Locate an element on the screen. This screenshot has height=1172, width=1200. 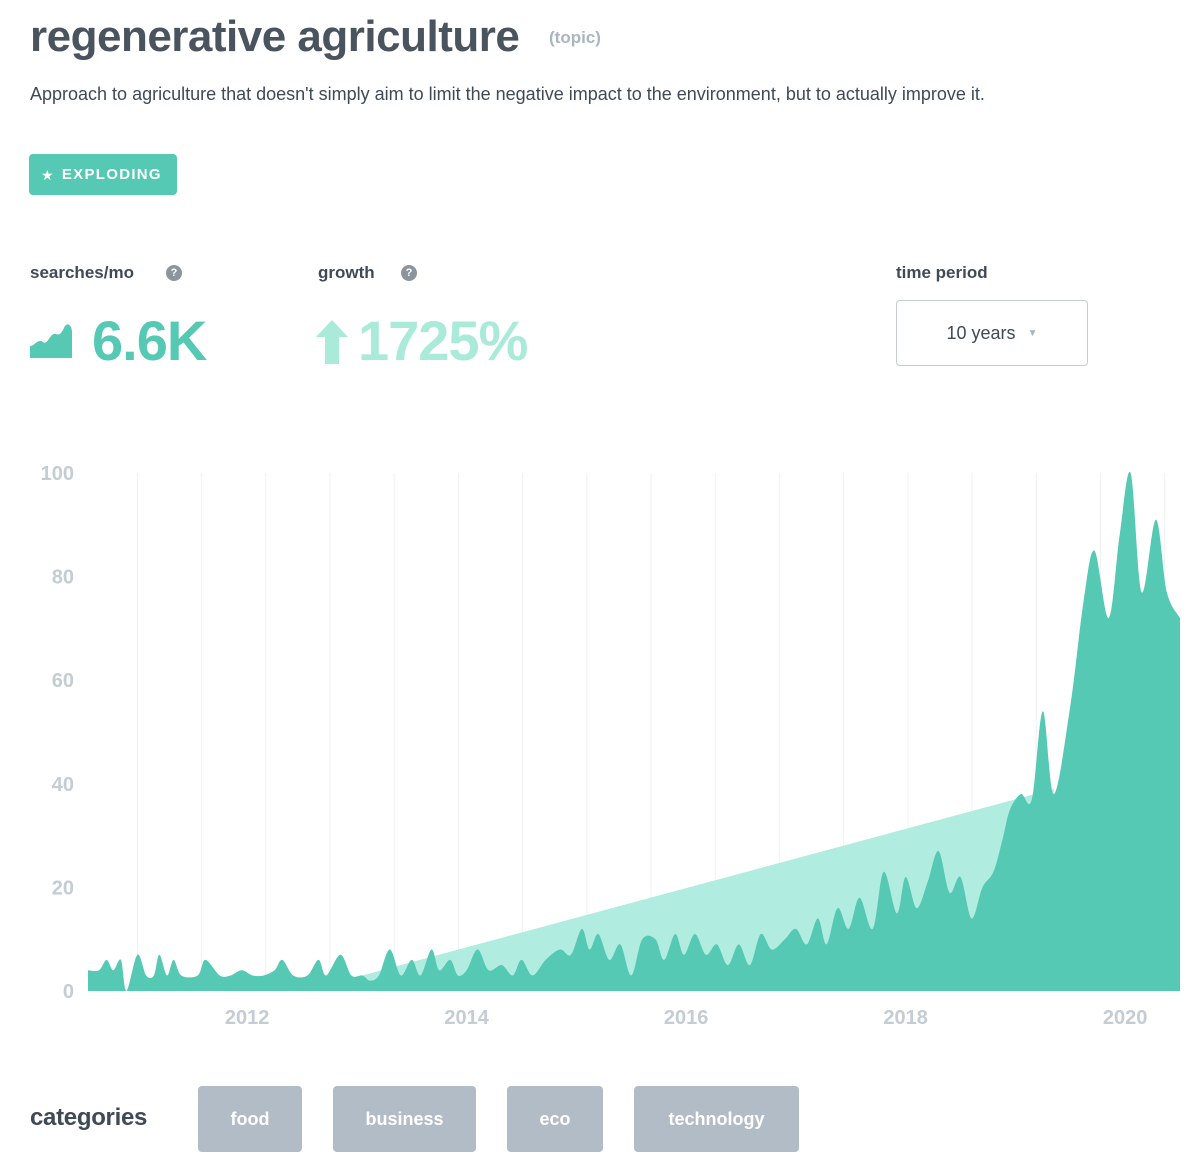
y-tick-label: 60 is located at coordinates (63, 681).